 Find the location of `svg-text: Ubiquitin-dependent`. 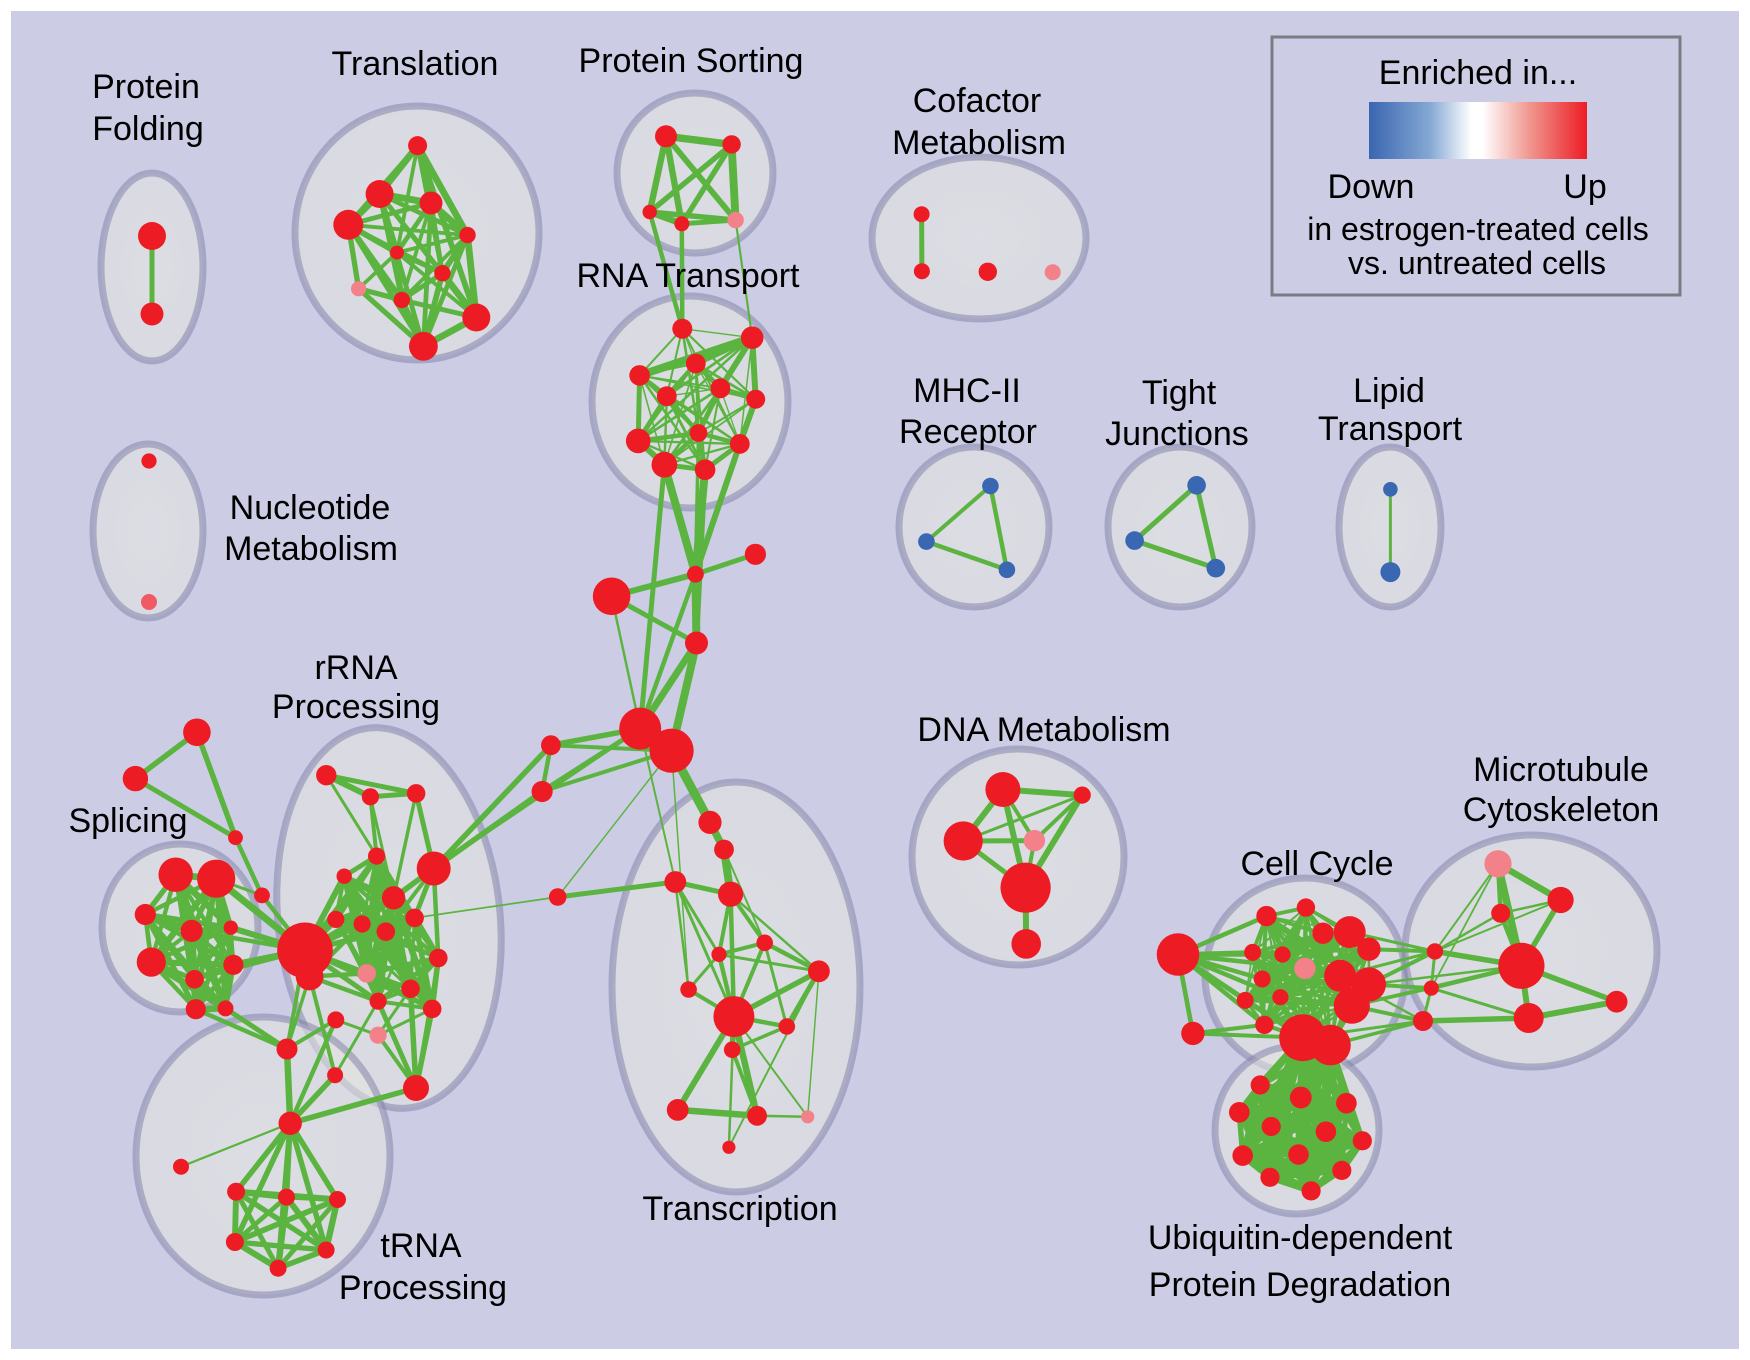

svg-text: Ubiquitin-dependent is located at coordinates (1300, 1238).